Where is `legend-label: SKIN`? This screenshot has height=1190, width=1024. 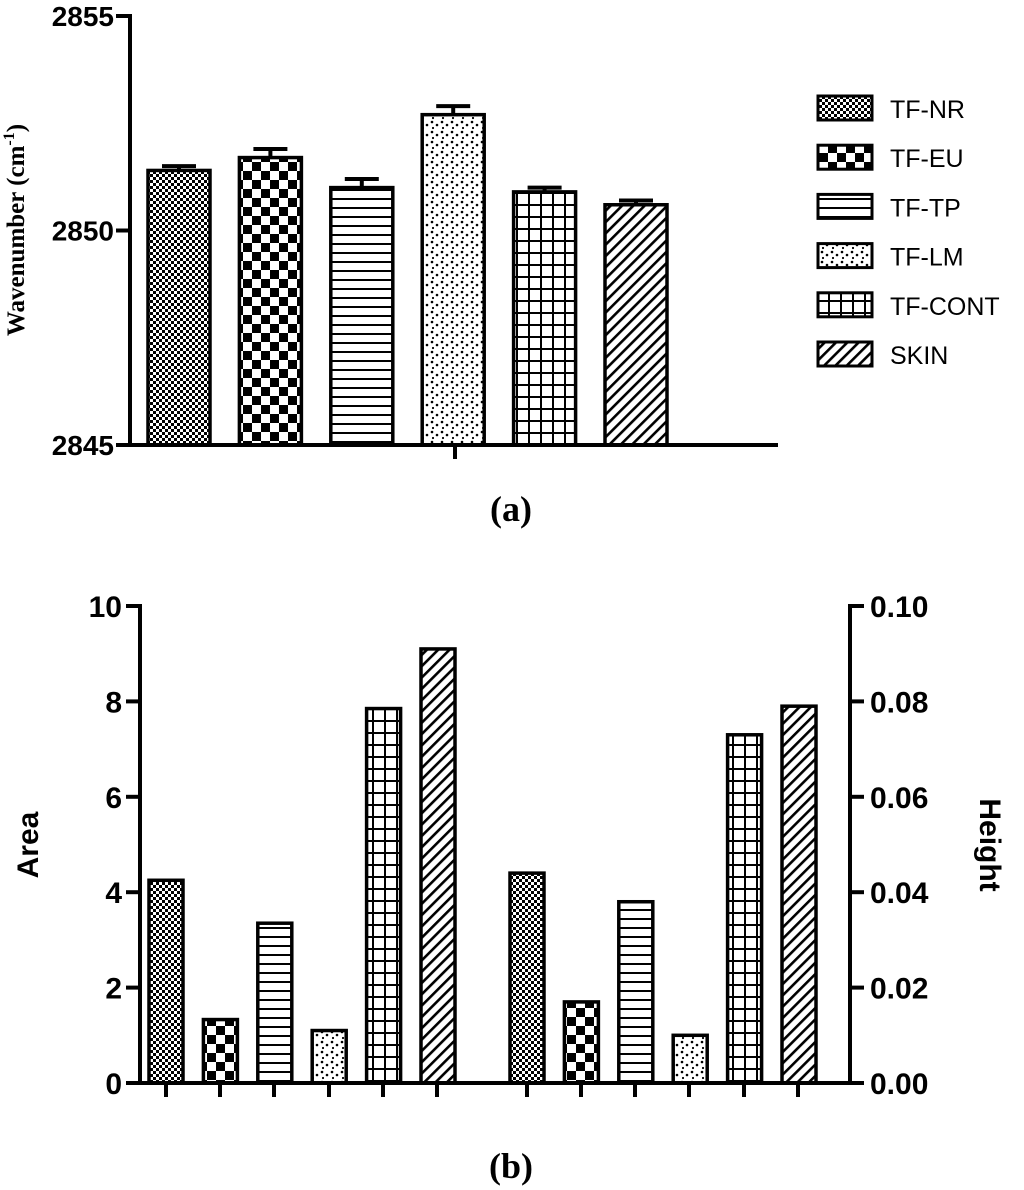 legend-label: SKIN is located at coordinates (919, 356).